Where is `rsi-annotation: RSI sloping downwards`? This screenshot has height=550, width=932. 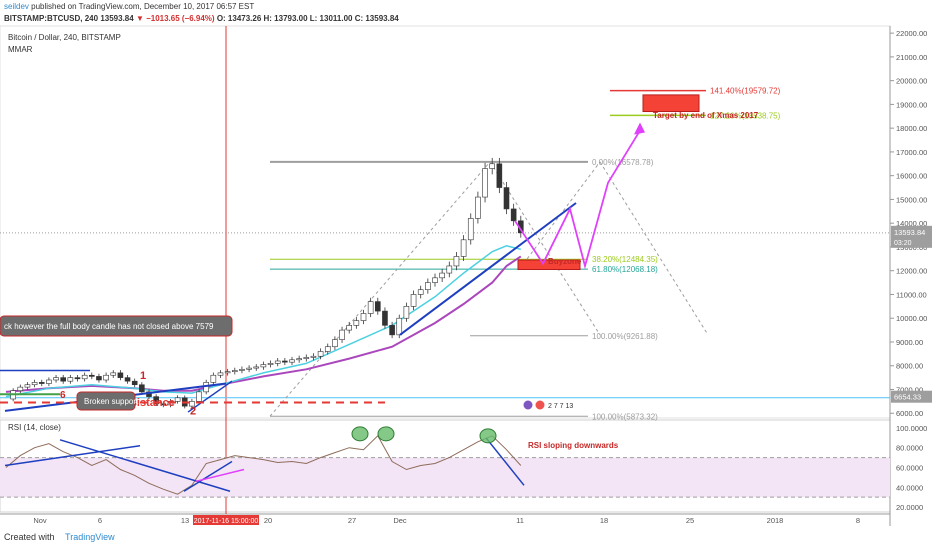 rsi-annotation: RSI sloping downwards is located at coordinates (573, 445).